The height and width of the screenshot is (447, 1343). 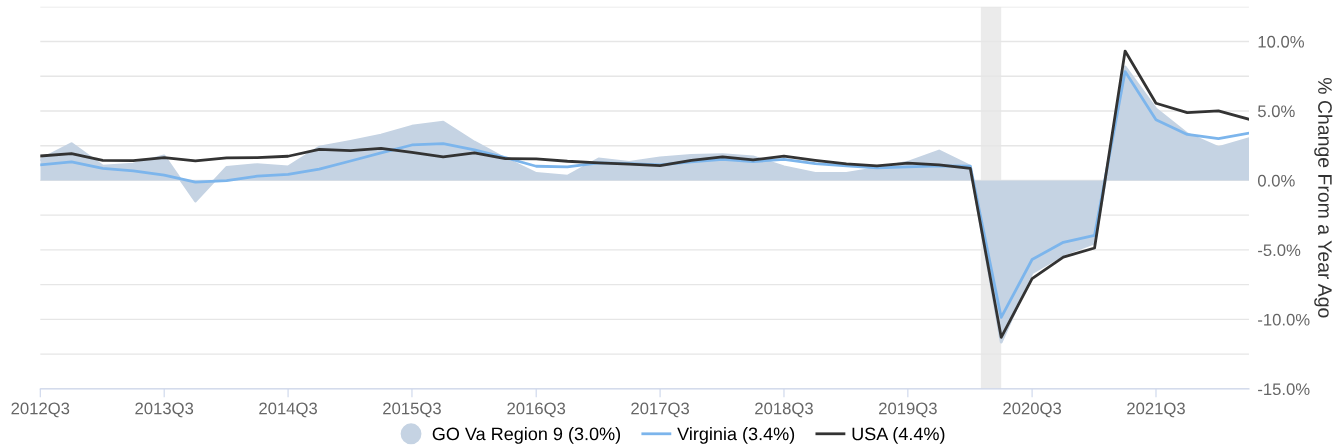 What do you see at coordinates (1276, 180) in the screenshot?
I see `y2-tick-label: 0.0%` at bounding box center [1276, 180].